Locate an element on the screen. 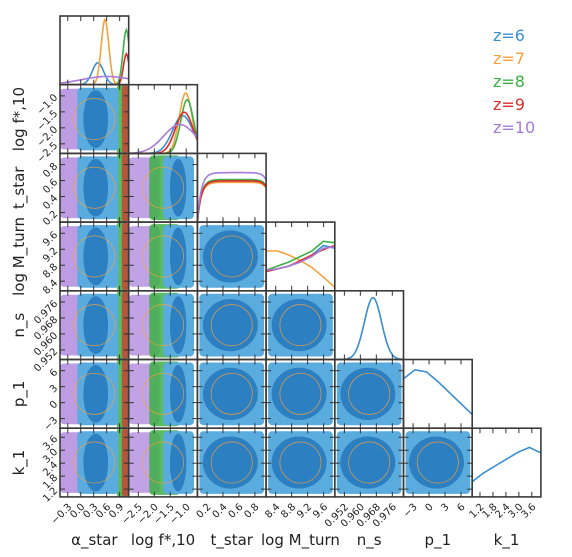 This screenshot has width=572, height=557. marginal-line-z8-t_star is located at coordinates (231, 200).